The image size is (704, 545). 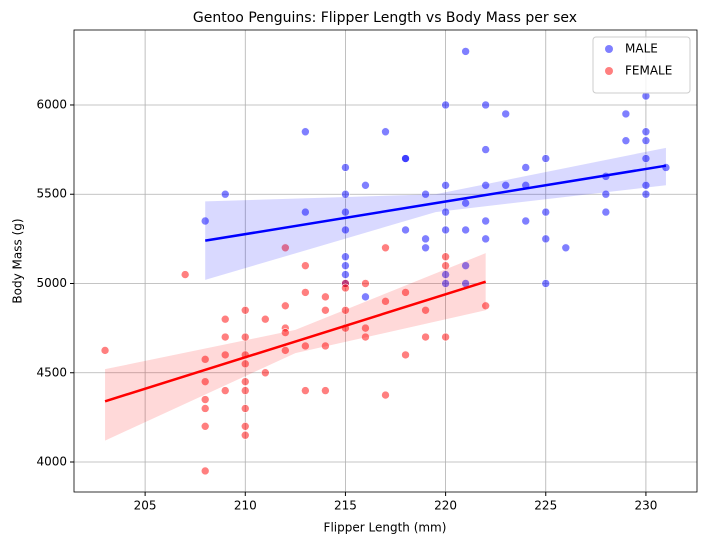 What do you see at coordinates (145, 506) in the screenshot?
I see `x-tick-label: 205` at bounding box center [145, 506].